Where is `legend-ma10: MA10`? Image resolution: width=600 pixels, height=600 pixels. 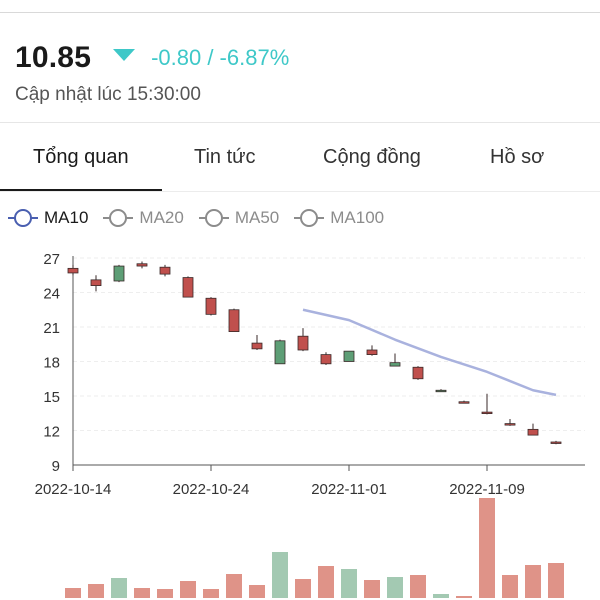 legend-ma10: MA10 is located at coordinates (48, 218).